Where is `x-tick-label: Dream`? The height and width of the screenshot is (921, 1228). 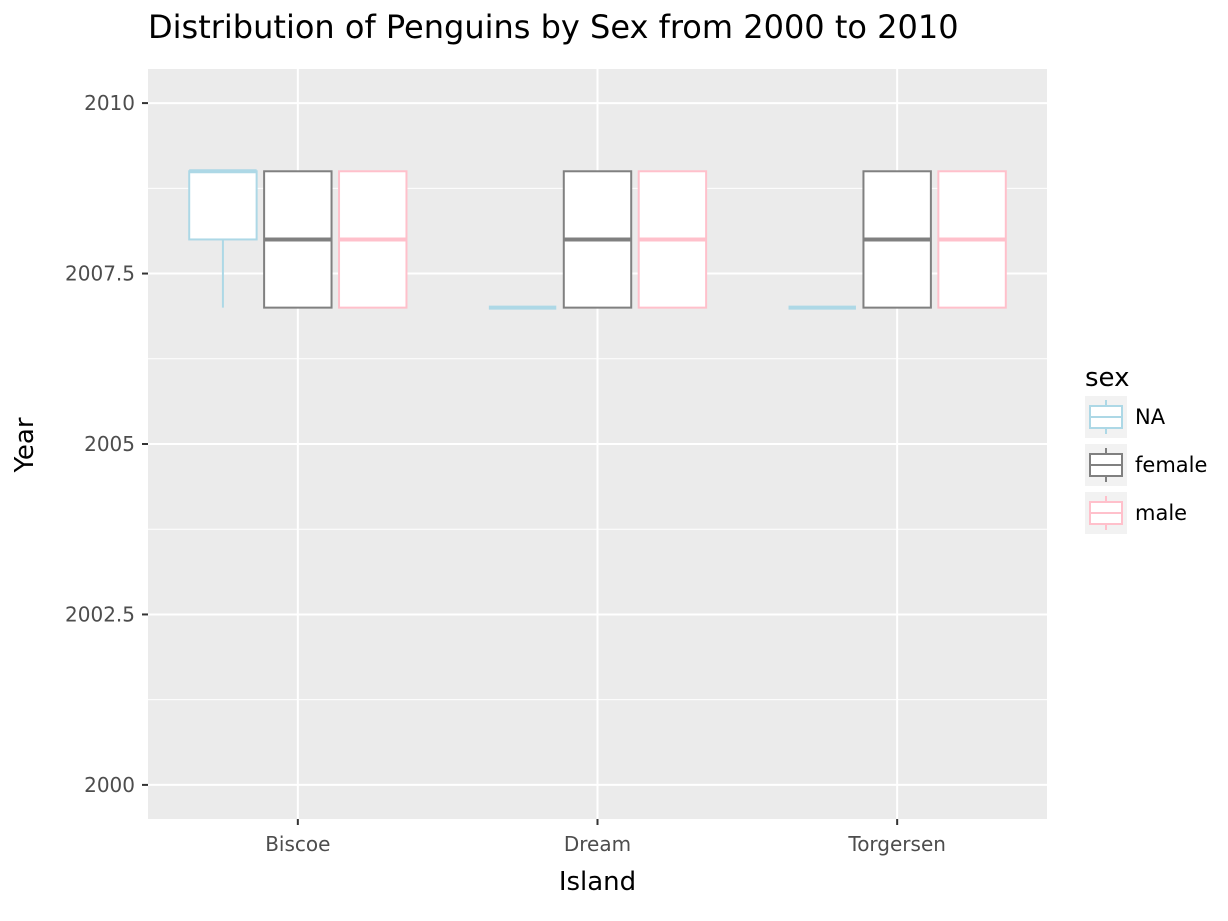
x-tick-label: Dream is located at coordinates (597, 844).